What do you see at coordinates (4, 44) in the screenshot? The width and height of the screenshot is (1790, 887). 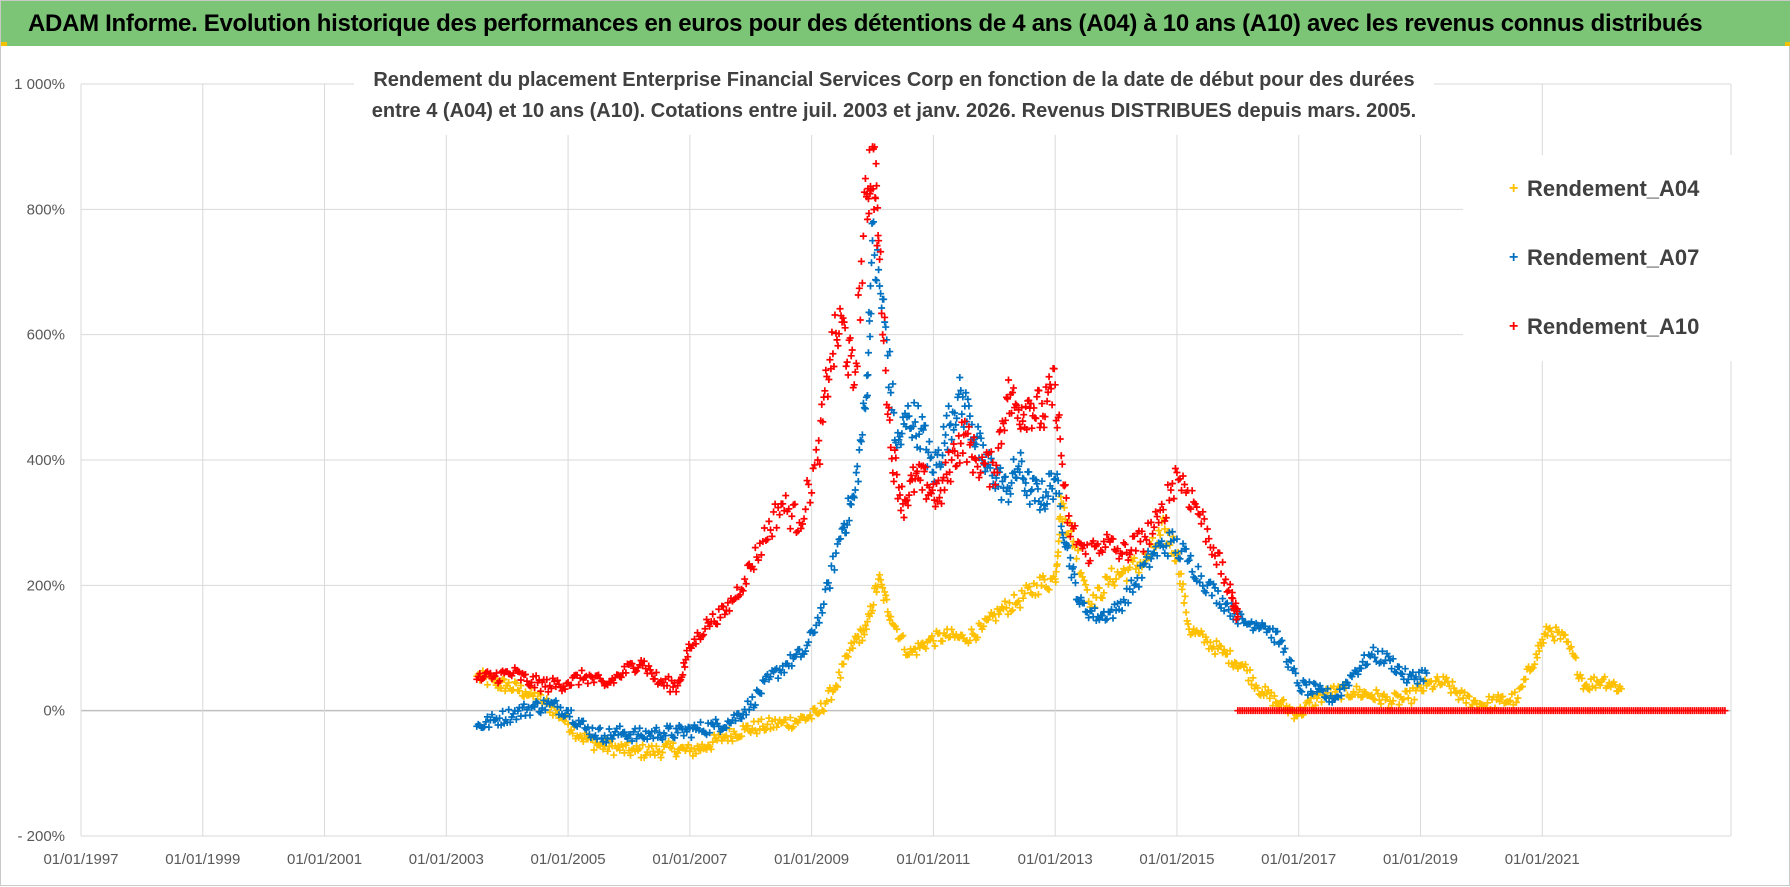 I see `banner-corner-left` at bounding box center [4, 44].